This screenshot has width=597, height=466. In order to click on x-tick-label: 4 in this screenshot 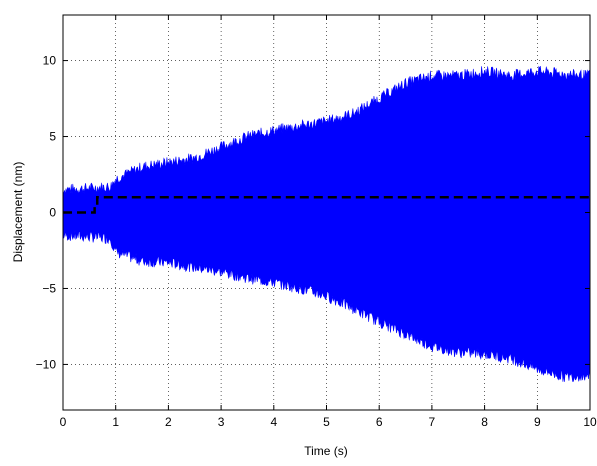, I will do `click(273, 422)`.